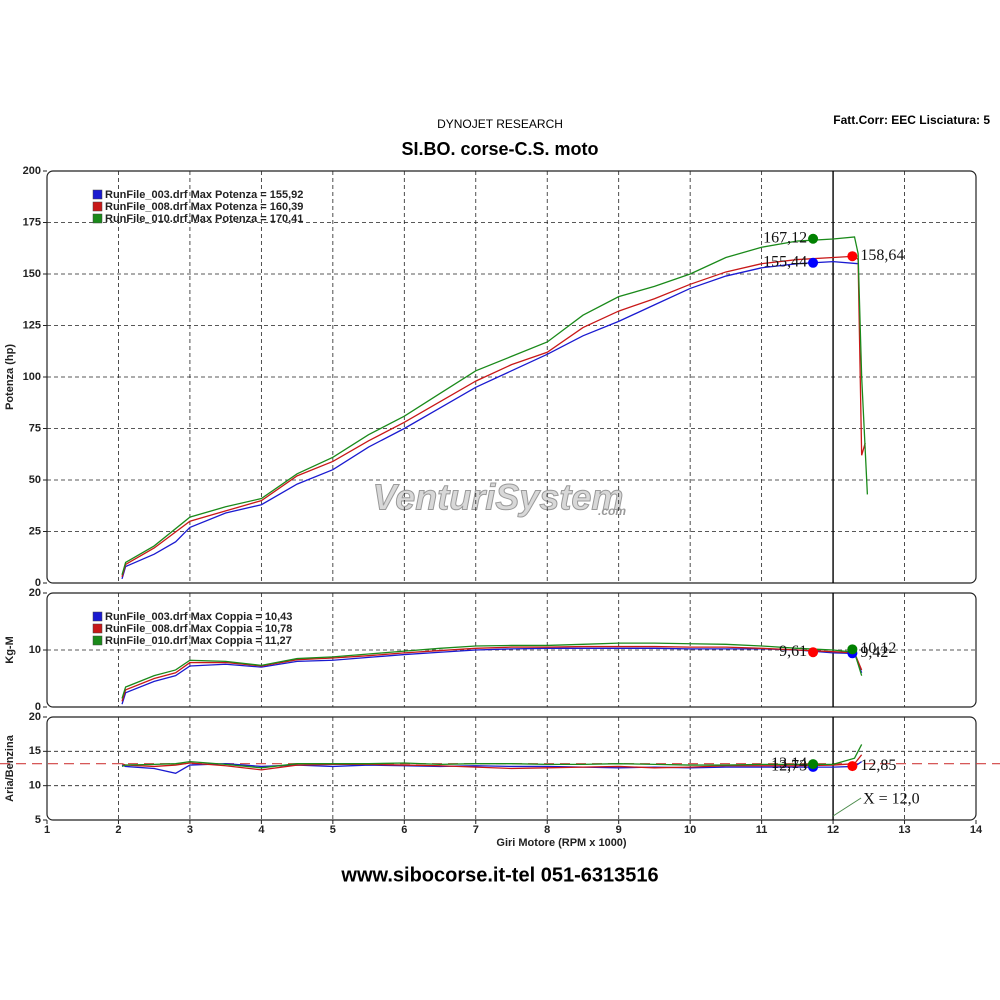 The height and width of the screenshot is (1000, 1000). Describe the element at coordinates (785, 237) in the screenshot. I see `marker-label: 167,12` at that location.